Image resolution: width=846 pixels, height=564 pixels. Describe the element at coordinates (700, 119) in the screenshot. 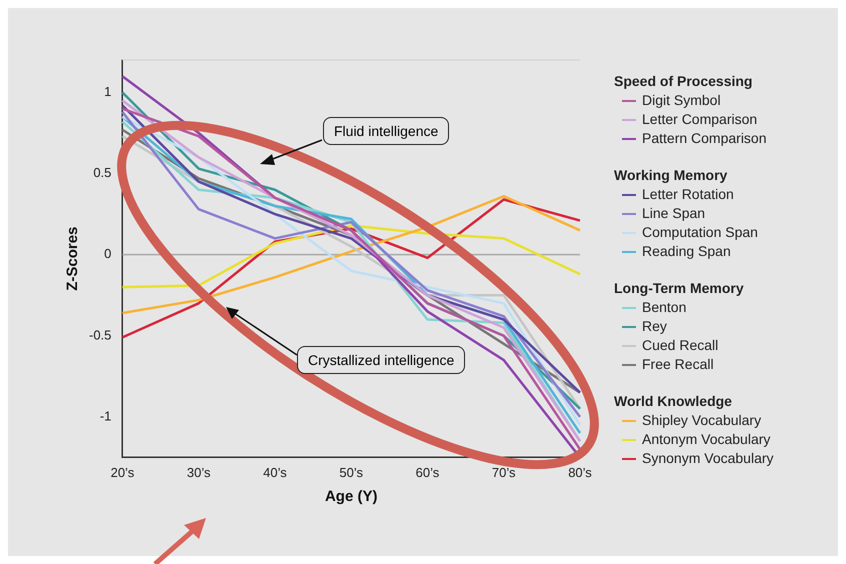

I see `legend-label: Letter Comparison` at that location.